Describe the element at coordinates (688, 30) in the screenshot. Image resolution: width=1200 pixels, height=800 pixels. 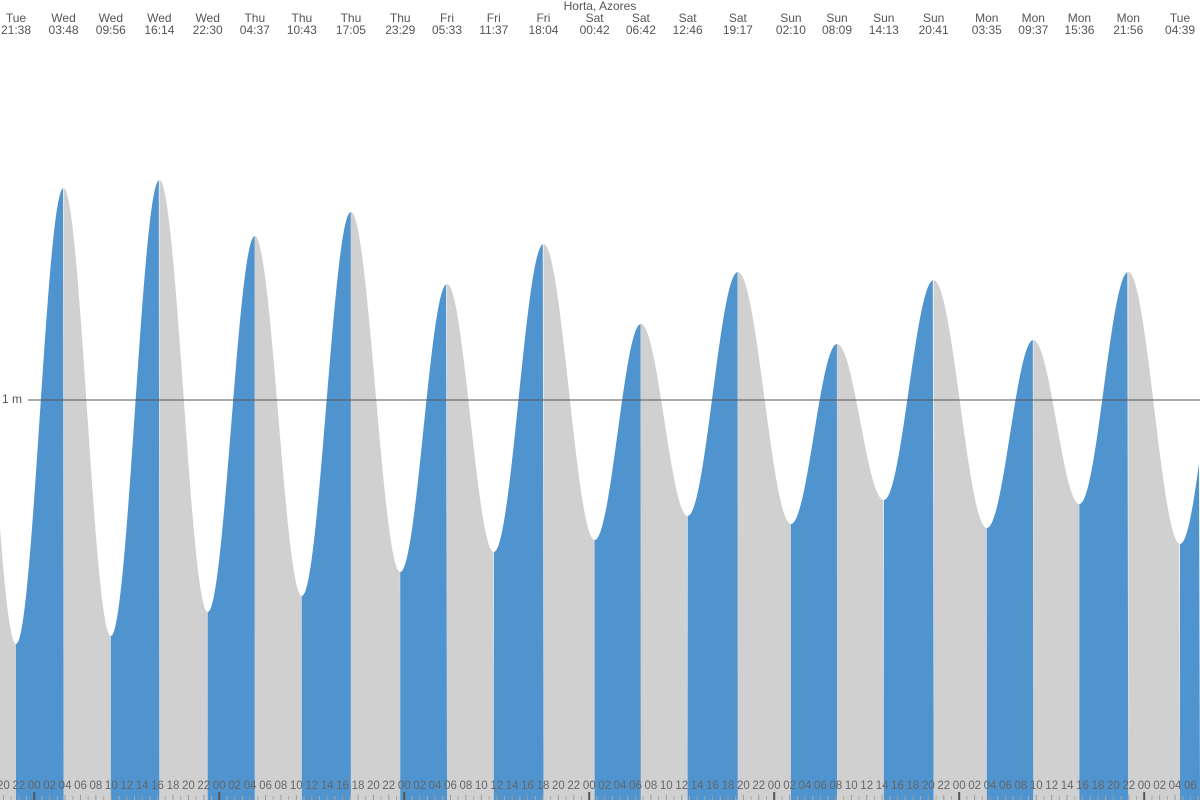
I see `extreme-time: 12:46` at that location.